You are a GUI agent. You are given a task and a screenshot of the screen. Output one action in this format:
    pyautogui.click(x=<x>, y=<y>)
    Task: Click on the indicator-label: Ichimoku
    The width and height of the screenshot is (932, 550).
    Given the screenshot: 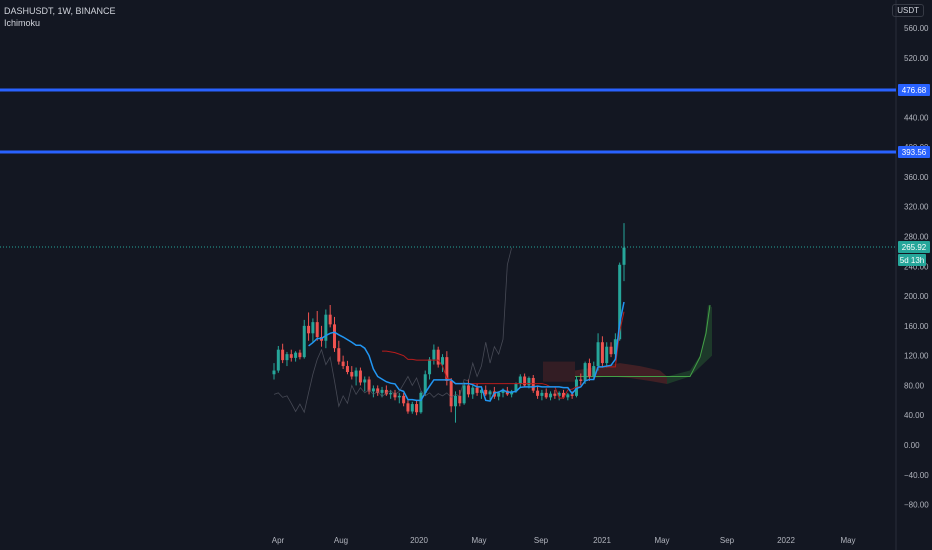 What is the action you would take?
    pyautogui.click(x=22, y=23)
    